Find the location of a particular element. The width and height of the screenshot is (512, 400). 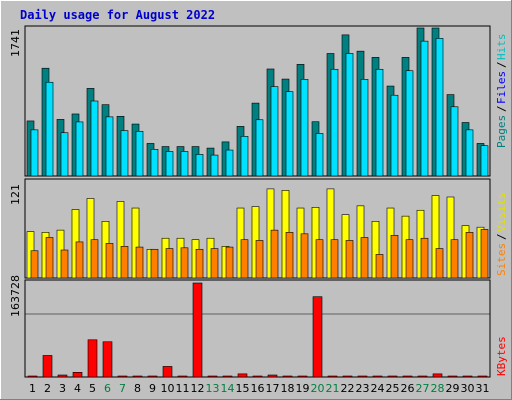

x-tick-17: 17 is located at coordinates (273, 388).